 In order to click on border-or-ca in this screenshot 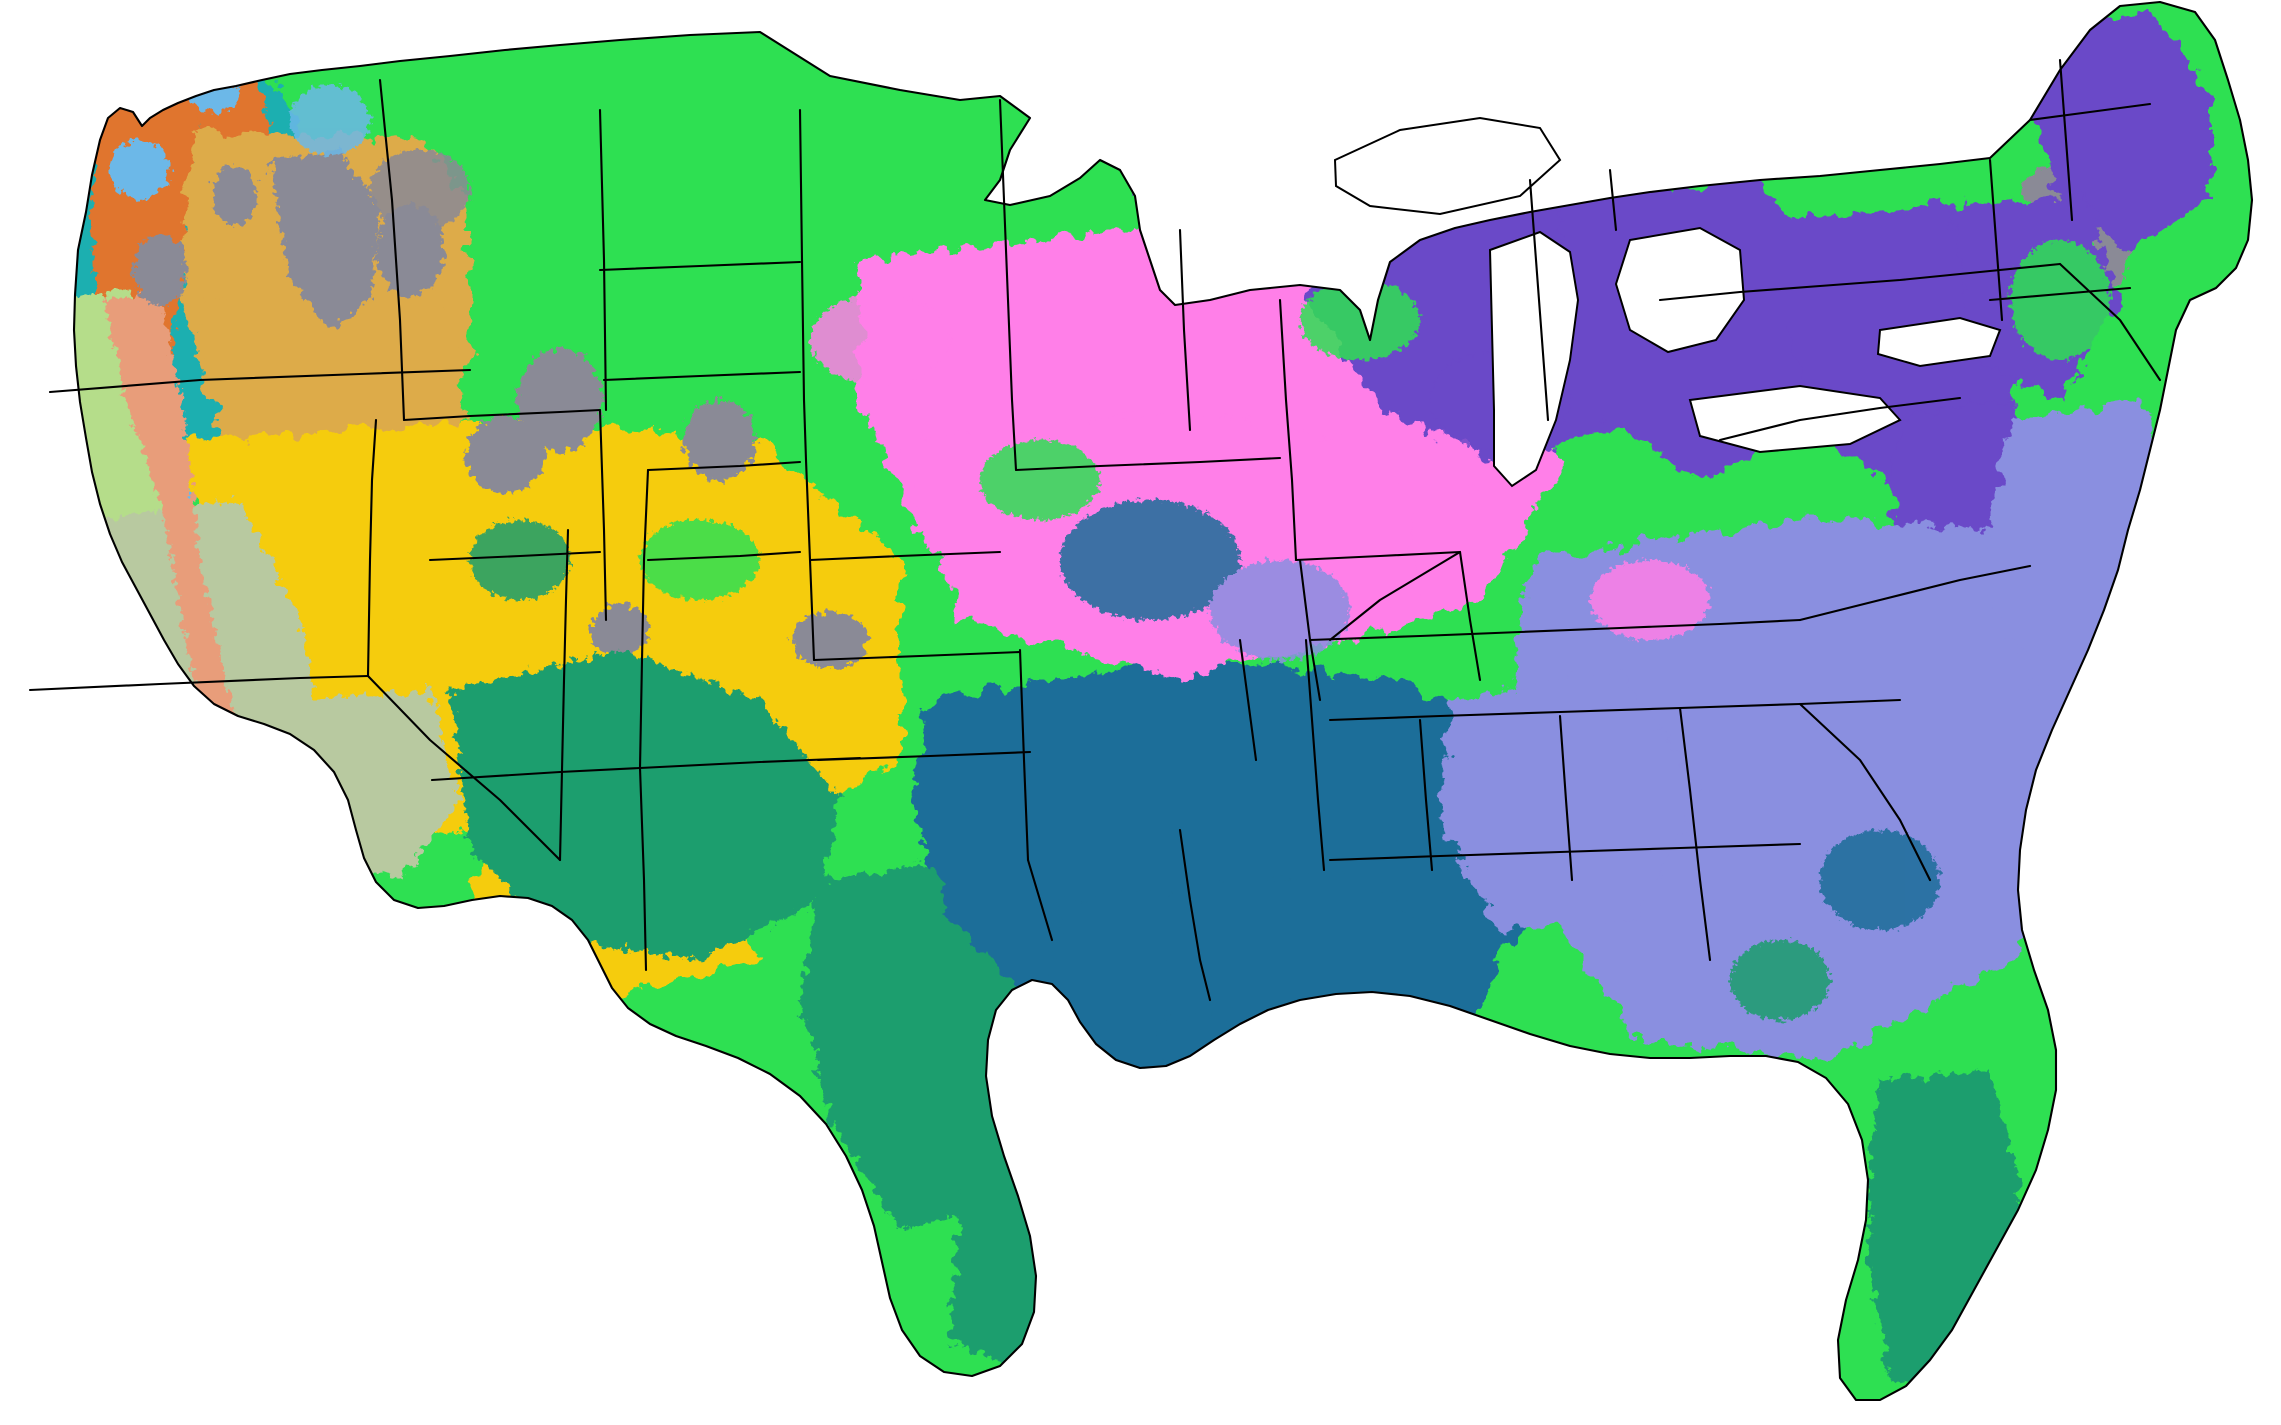, I will do `click(199, 683)`.